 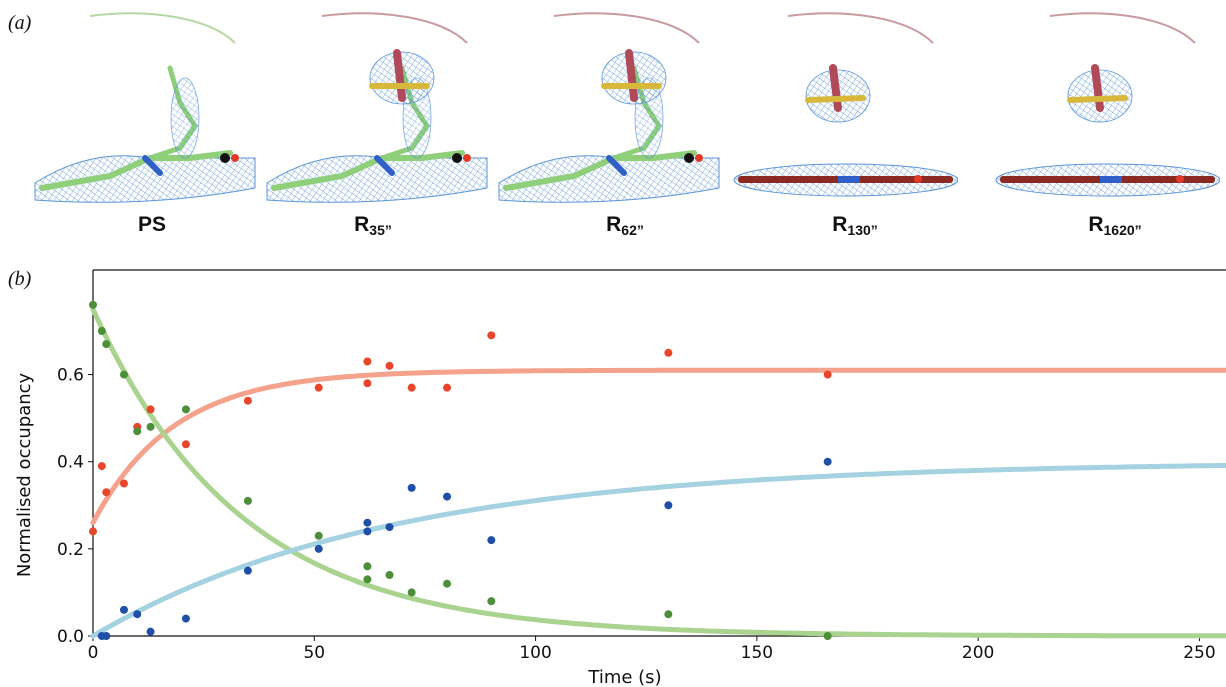 I want to click on x-tick-label: 100, so click(x=535, y=653).